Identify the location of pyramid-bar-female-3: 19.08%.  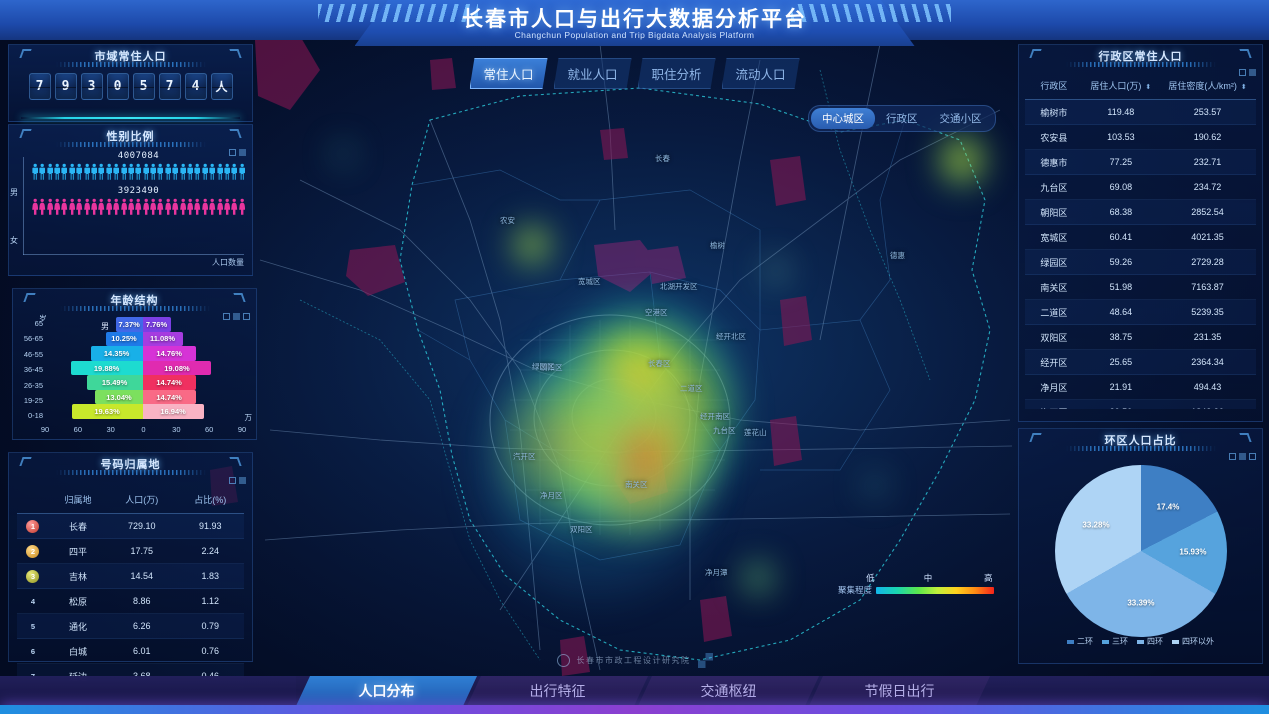
(177, 368).